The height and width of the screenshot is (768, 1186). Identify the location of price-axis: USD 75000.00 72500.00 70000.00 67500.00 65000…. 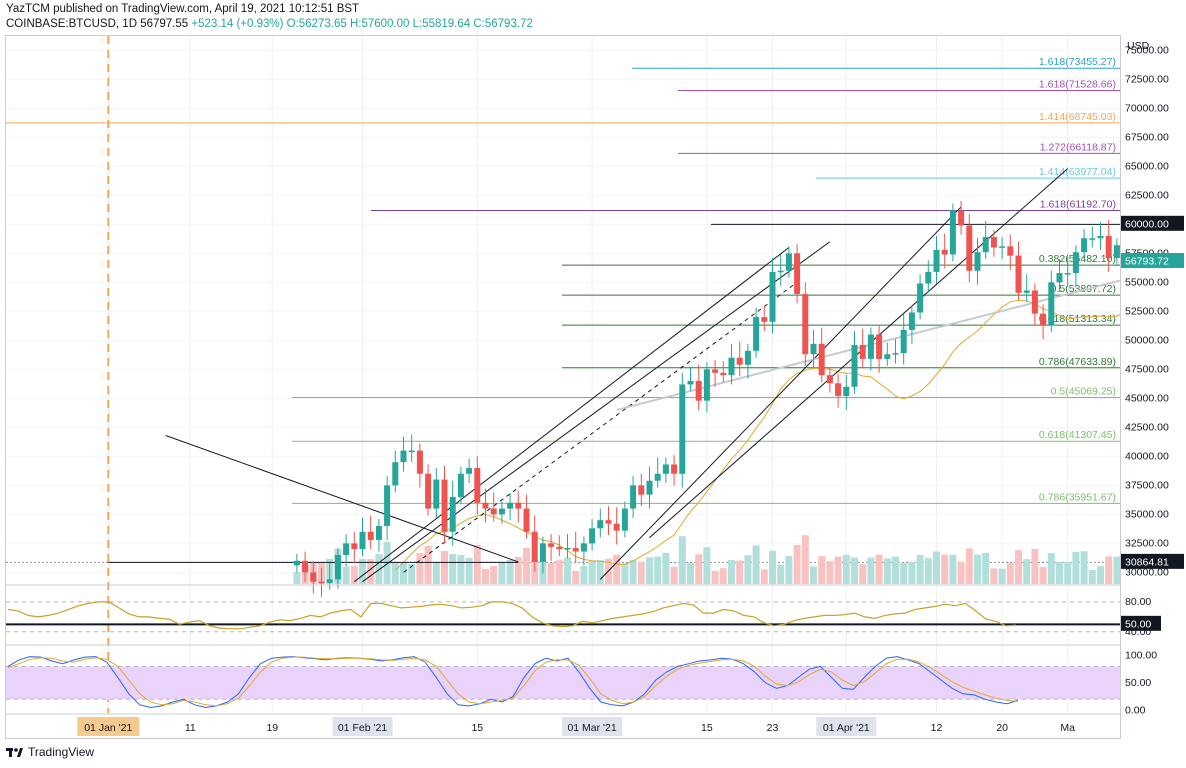
(1153, 387).